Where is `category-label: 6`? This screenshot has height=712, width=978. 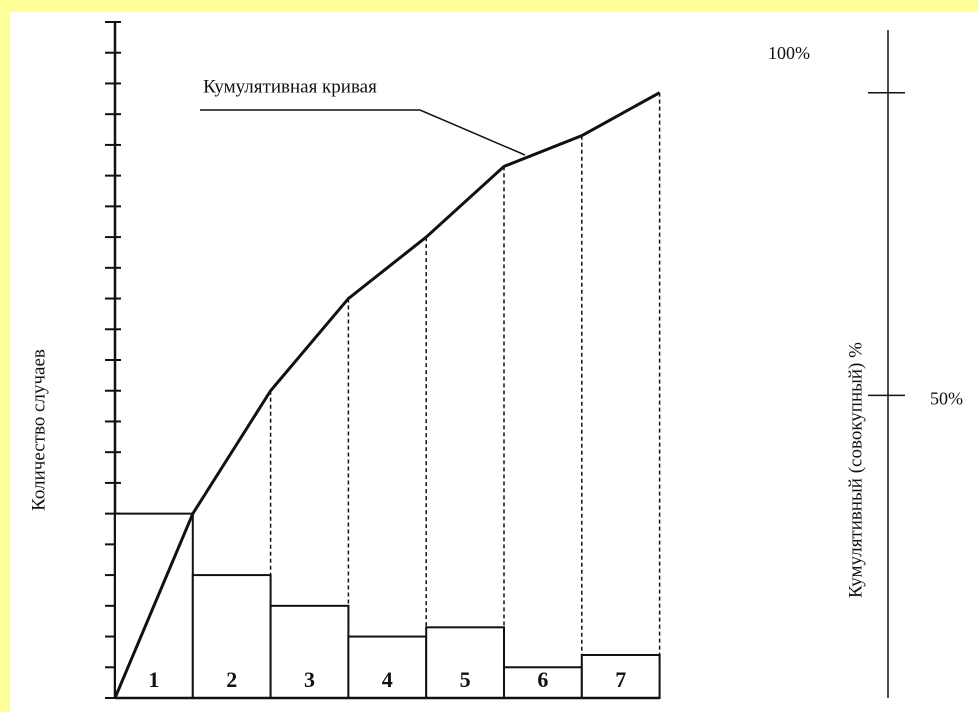
category-label: 6 is located at coordinates (542, 679).